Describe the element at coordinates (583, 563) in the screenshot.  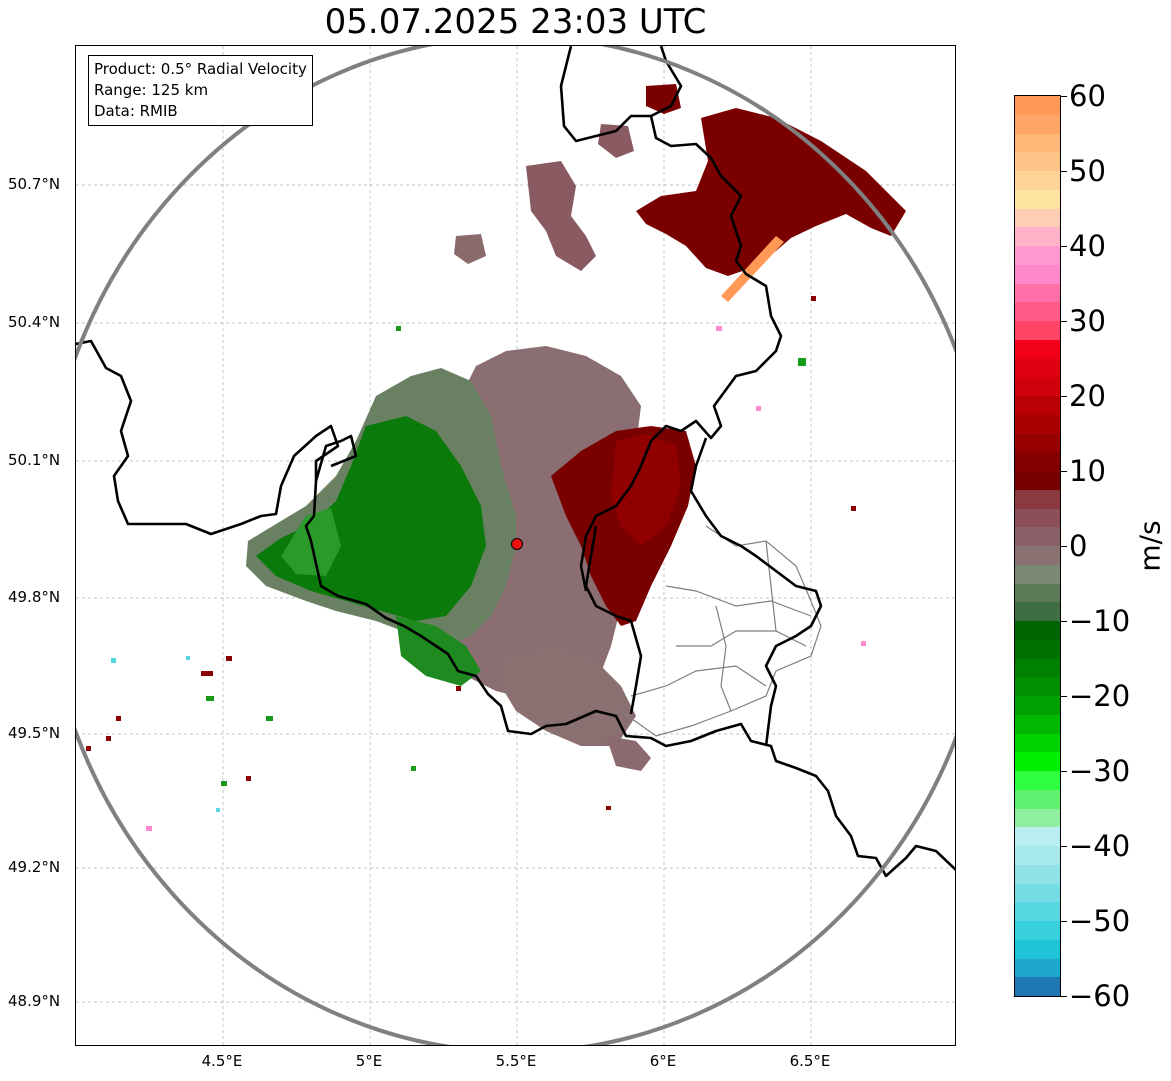
I see `border-lu-south` at that location.